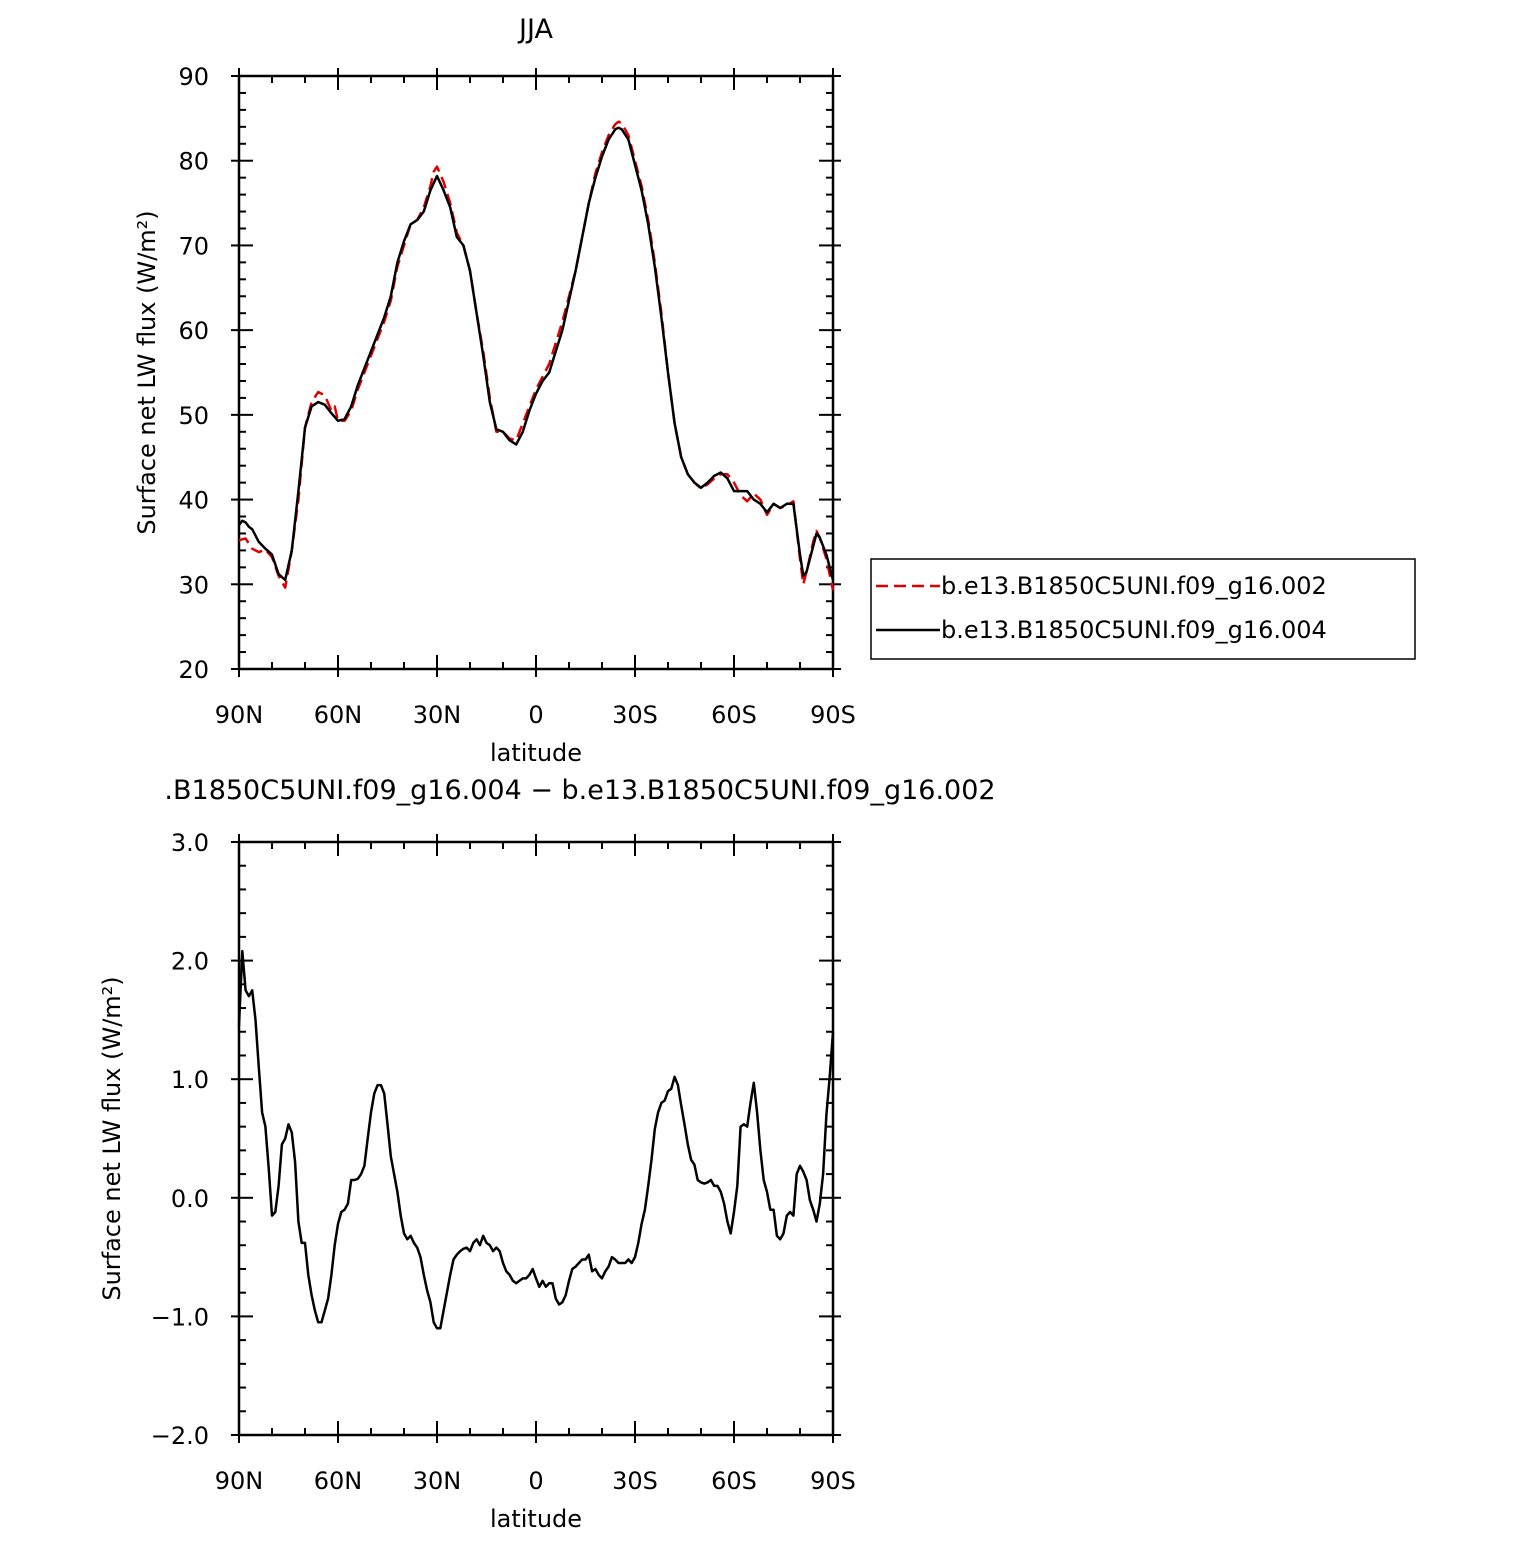 This screenshot has height=1541, width=1522. Describe the element at coordinates (193, 246) in the screenshot. I see `y-tick-label: 70` at that location.